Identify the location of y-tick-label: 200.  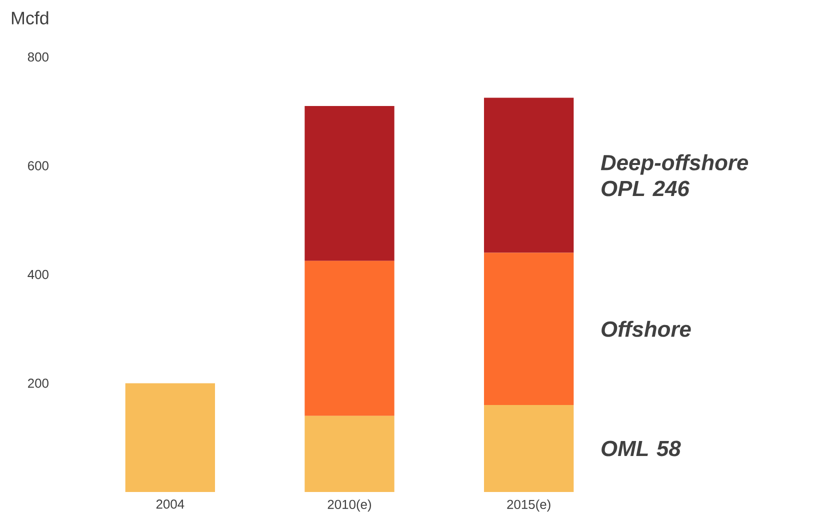
(38, 383).